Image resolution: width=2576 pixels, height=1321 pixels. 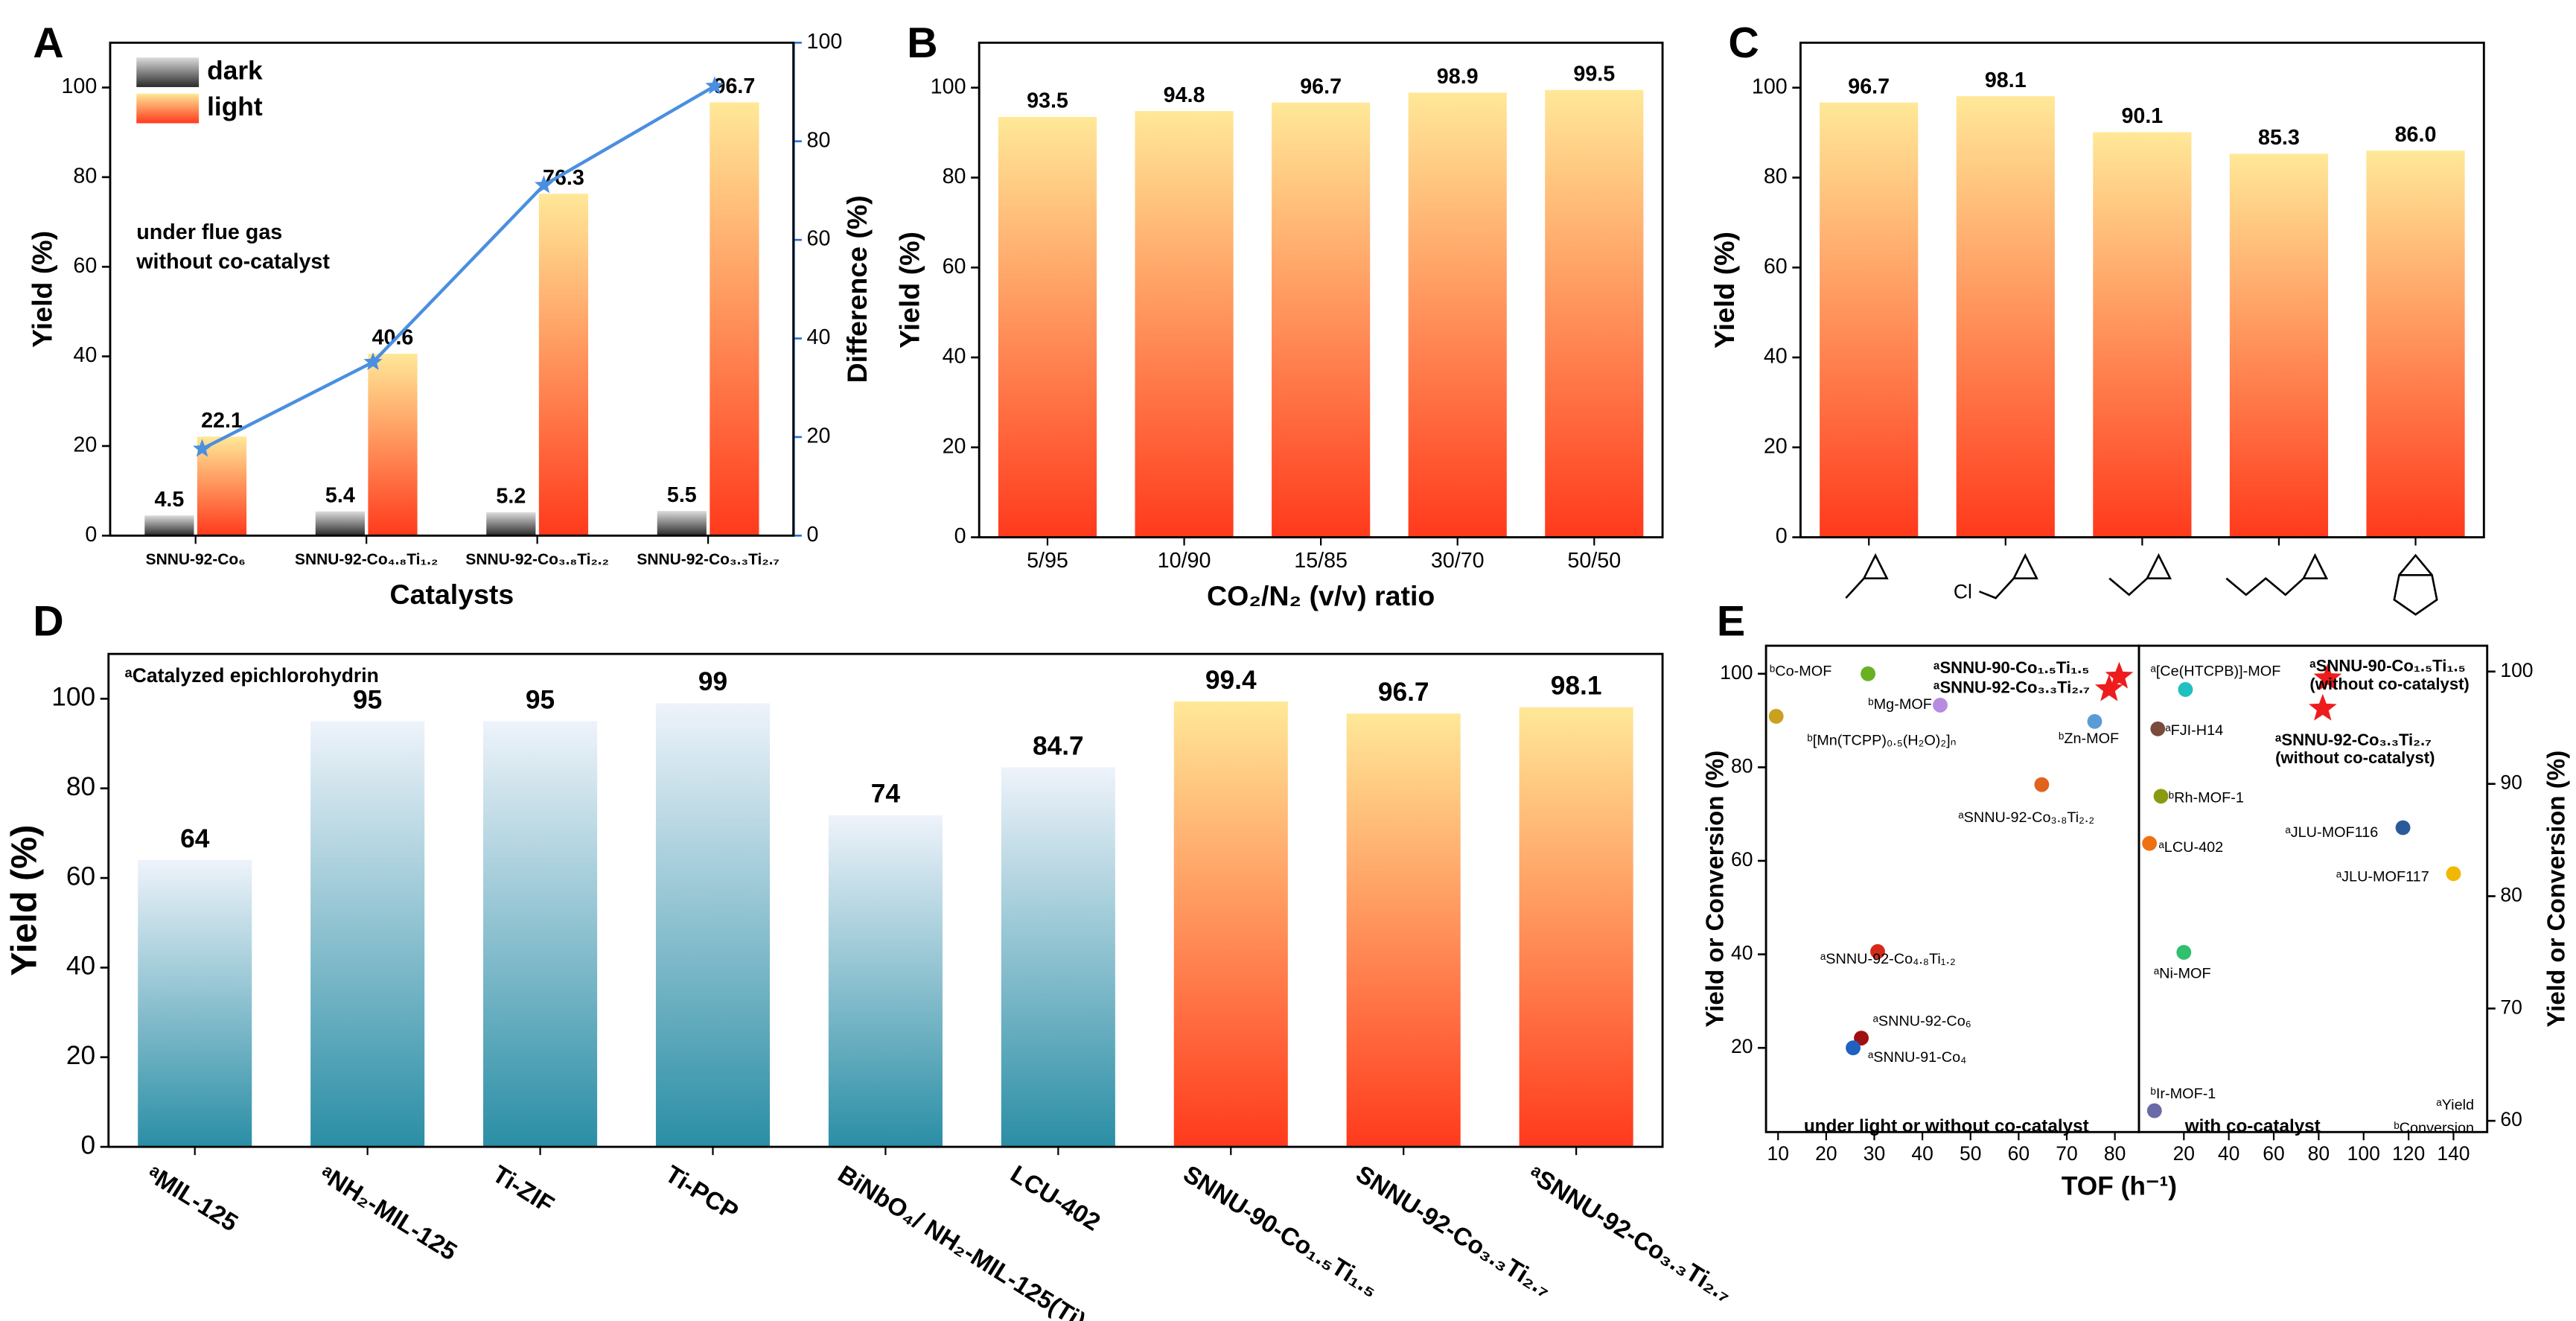 What do you see at coordinates (1058, 745) in the screenshot?
I see `value-label: 84.7` at bounding box center [1058, 745].